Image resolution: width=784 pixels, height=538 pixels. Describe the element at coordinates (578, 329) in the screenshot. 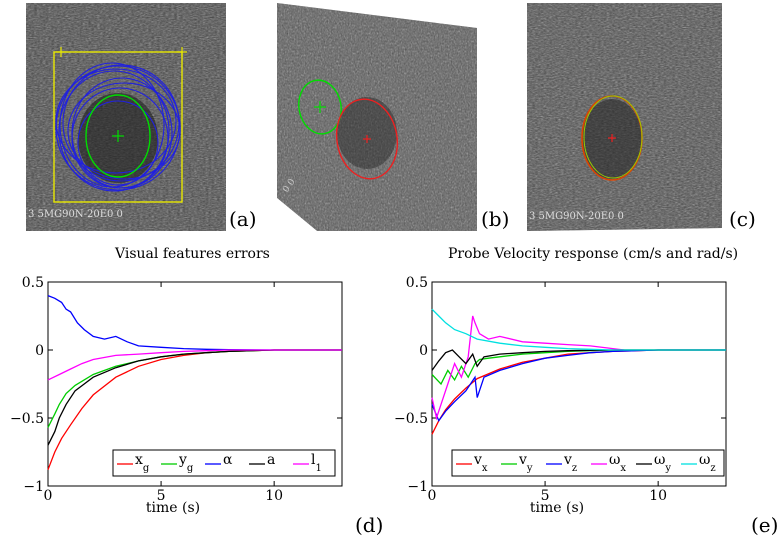

I see `series-line-w-z` at that location.